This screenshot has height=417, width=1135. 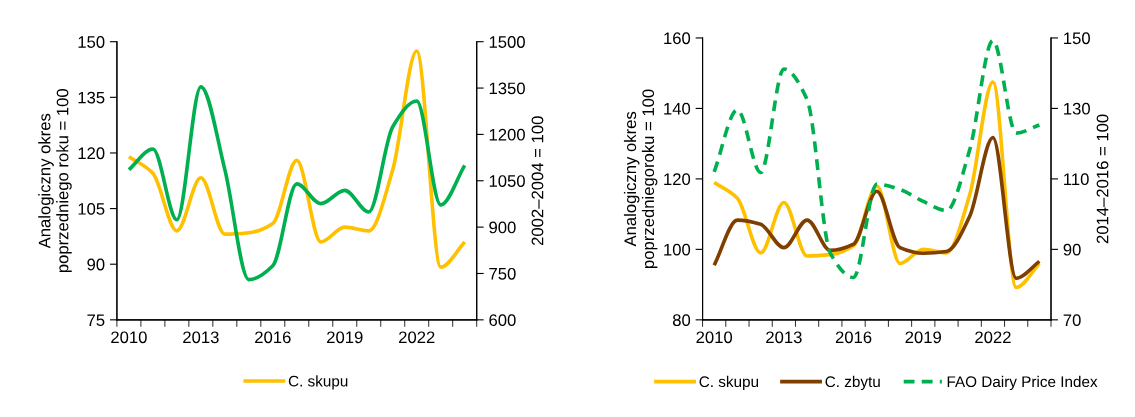 What do you see at coordinates (677, 108) in the screenshot?
I see `y-tick-label: 140` at bounding box center [677, 108].